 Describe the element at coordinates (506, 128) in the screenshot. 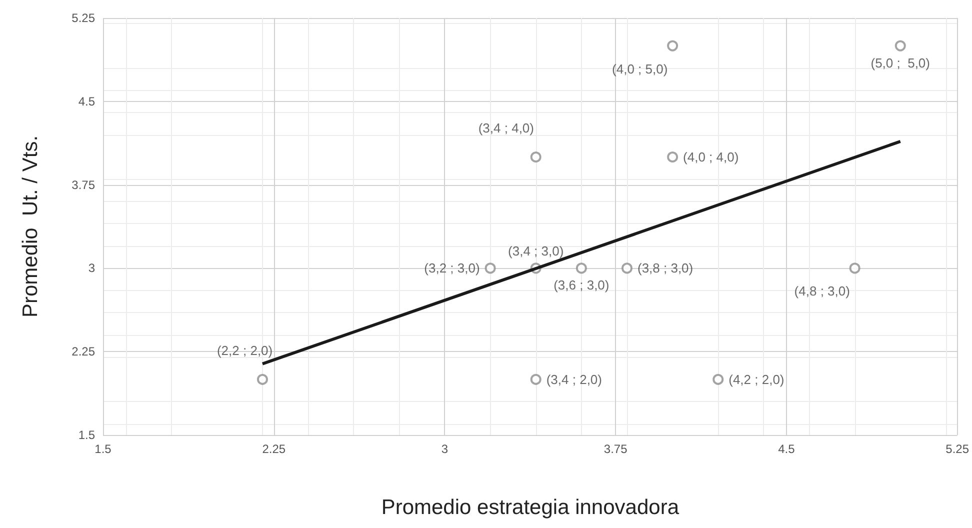

I see `data-label: (3,4 ; 4,0)` at that location.